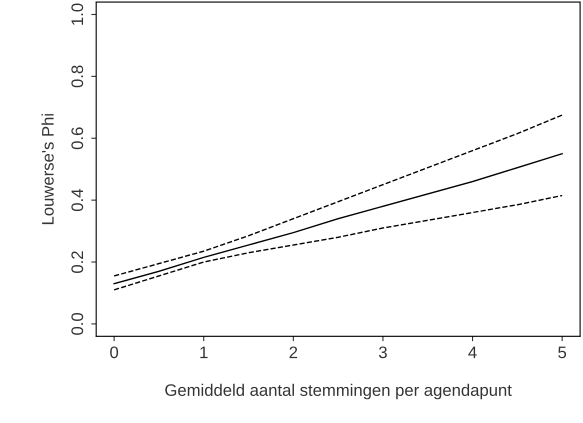 The height and width of the screenshot is (423, 583). What do you see at coordinates (48, 169) in the screenshot?
I see `y-axis-title: Louwerse's Phi` at bounding box center [48, 169].